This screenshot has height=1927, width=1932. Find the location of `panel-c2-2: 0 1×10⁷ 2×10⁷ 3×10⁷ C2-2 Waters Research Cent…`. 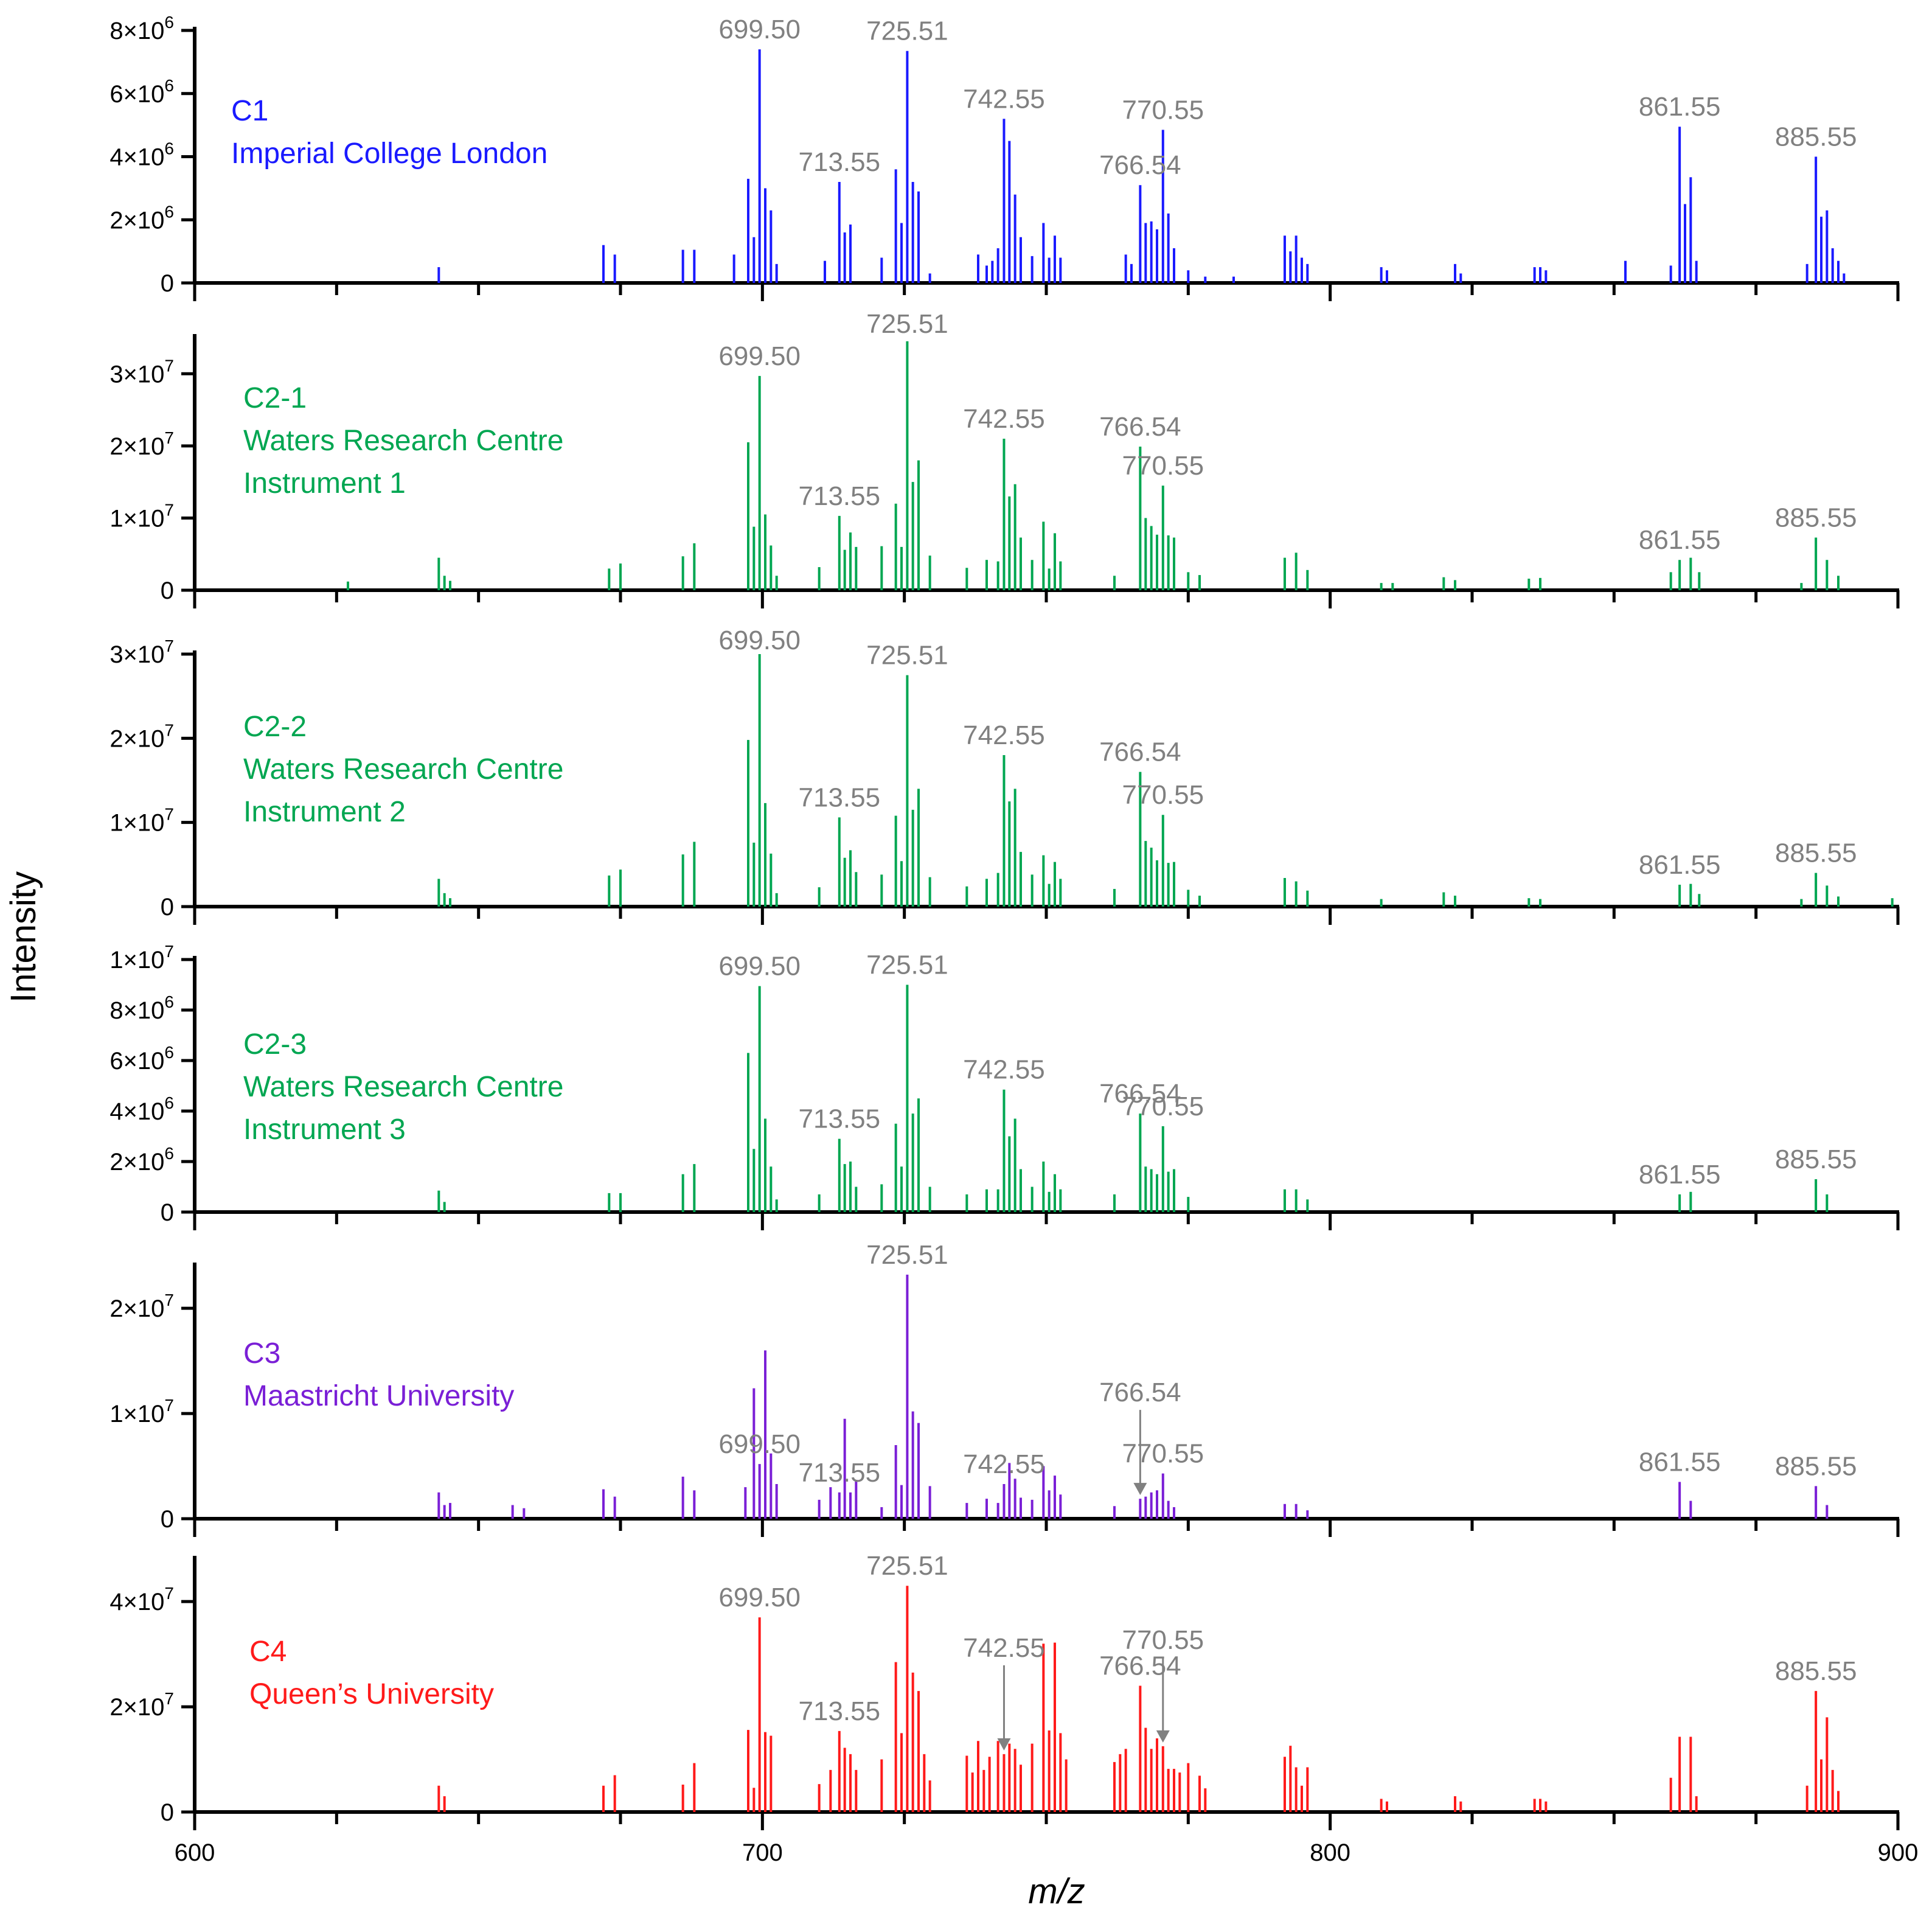

panel-c2-2: 0 1×10⁷ 2×10⁷ 3×10⁷ C2-2 Waters Research Cent… is located at coordinates (1004, 775).